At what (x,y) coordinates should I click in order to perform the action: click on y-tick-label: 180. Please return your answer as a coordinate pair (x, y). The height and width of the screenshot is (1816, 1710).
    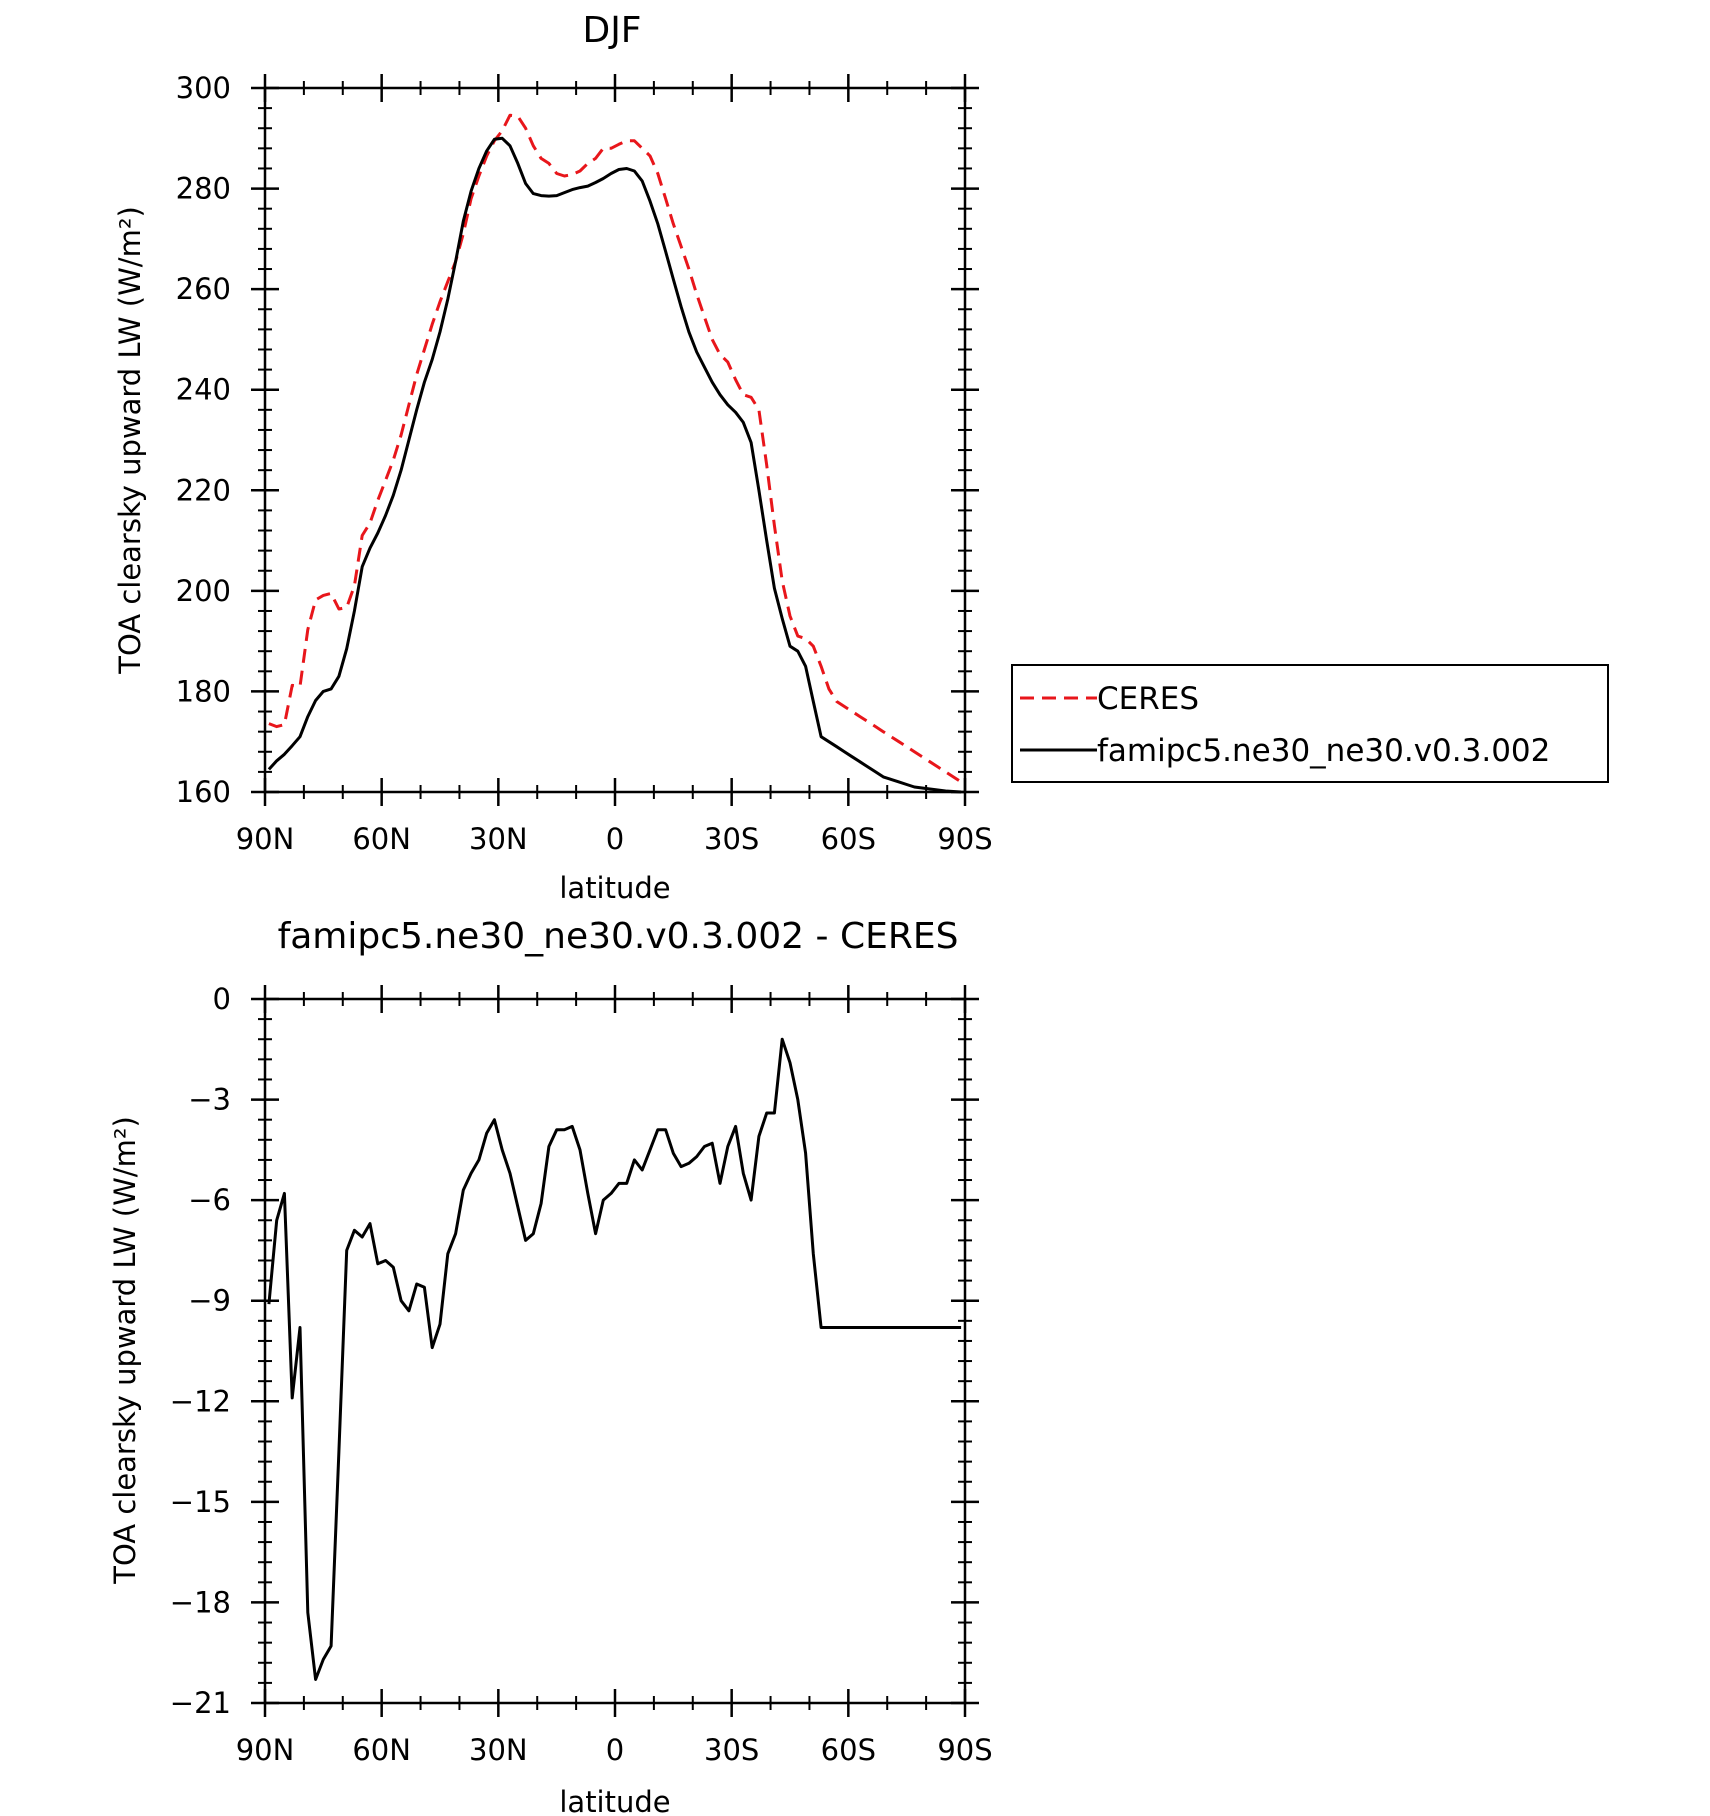
    Looking at the image, I should click on (203, 691).